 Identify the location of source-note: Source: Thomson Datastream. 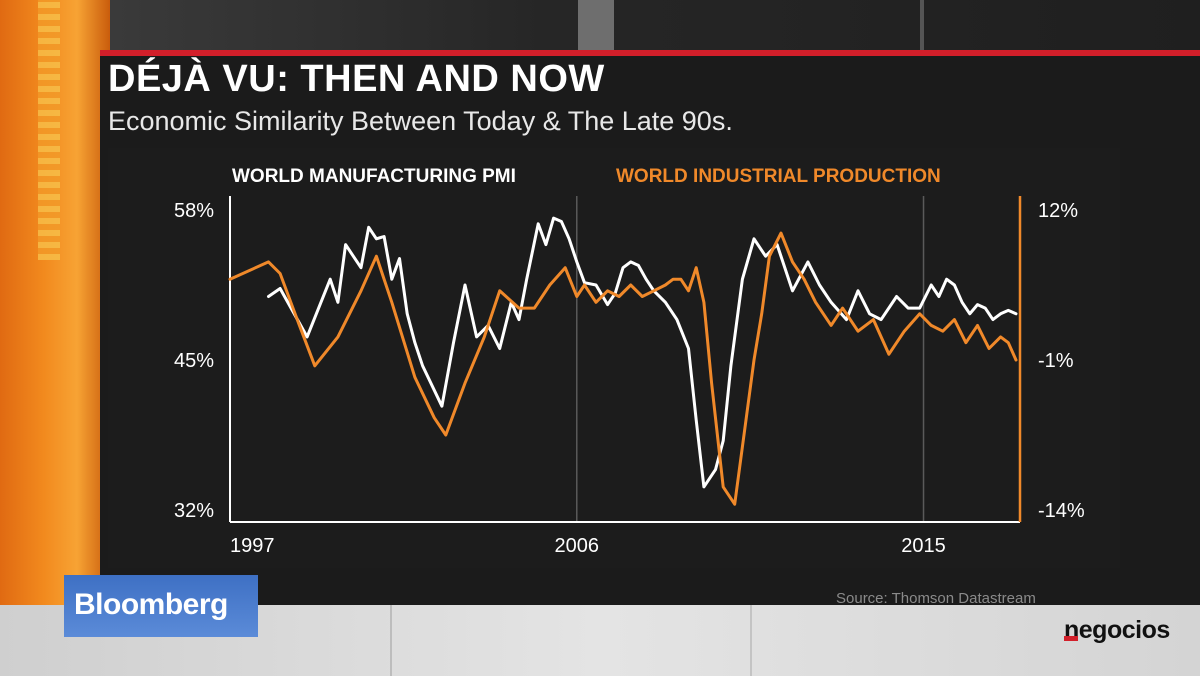
(936, 598).